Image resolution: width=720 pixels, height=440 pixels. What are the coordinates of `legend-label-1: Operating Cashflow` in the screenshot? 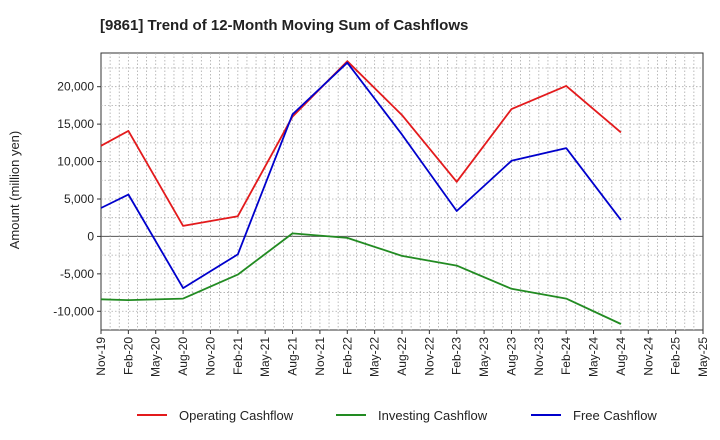 It's located at (236, 415).